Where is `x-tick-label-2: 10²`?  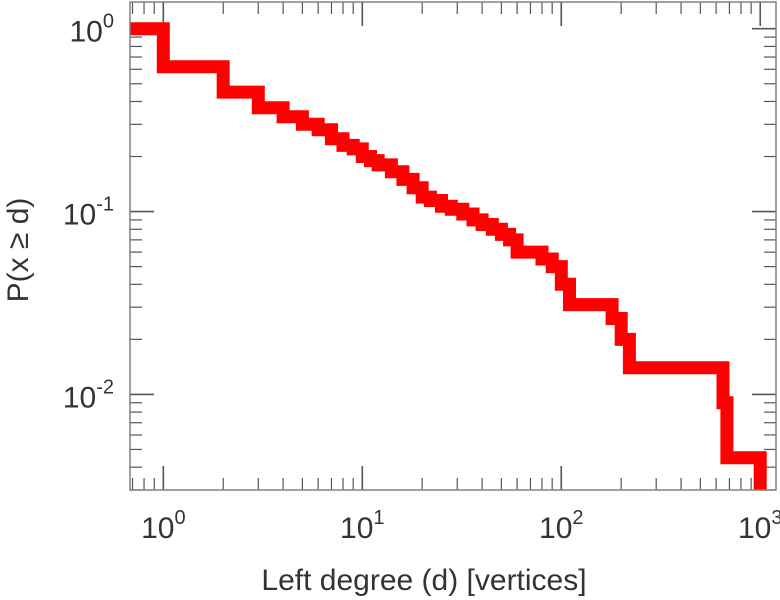 x-tick-label-2: 10² is located at coordinates (561, 526).